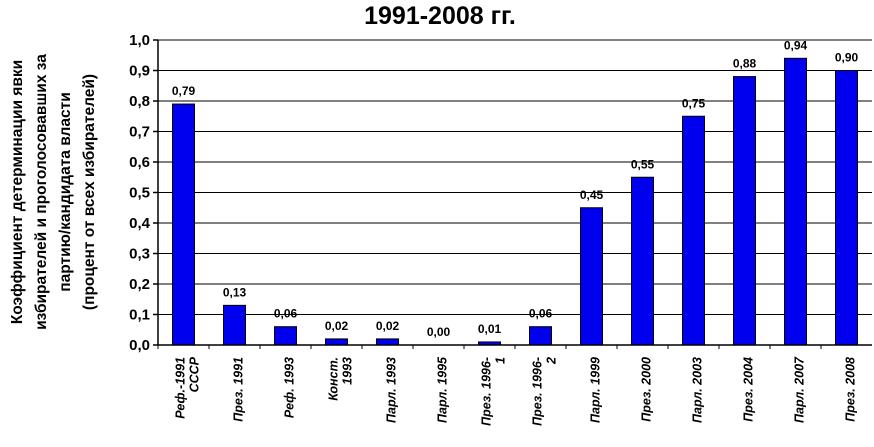 The image size is (874, 447). I want to click on x-tick-label: Парл. 1993, so click(392, 390).